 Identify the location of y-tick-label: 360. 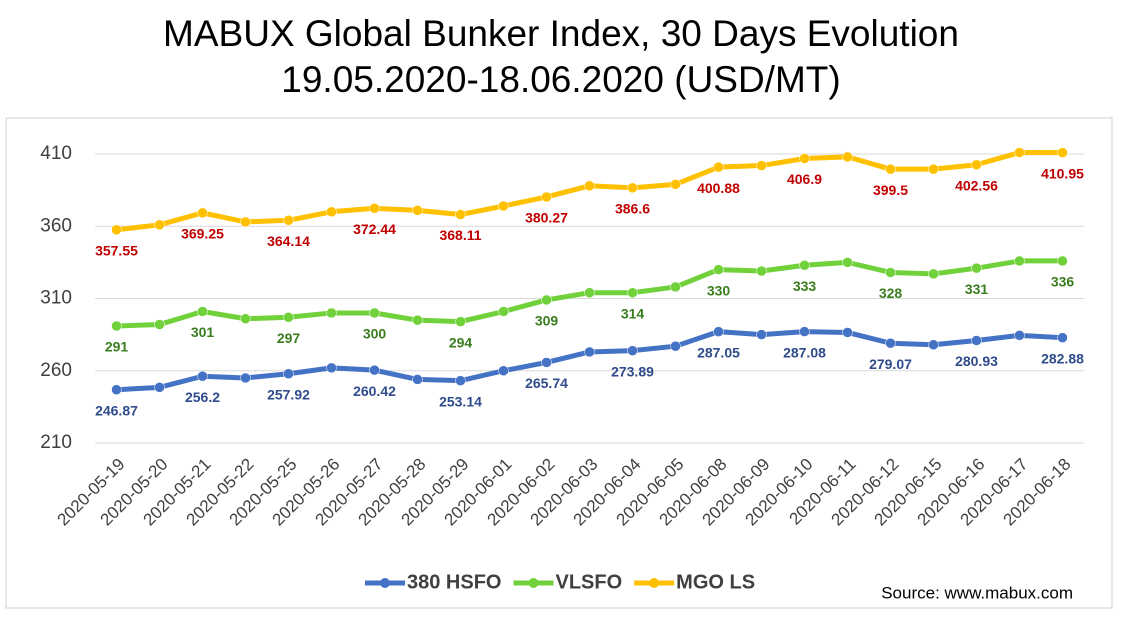
(56, 225).